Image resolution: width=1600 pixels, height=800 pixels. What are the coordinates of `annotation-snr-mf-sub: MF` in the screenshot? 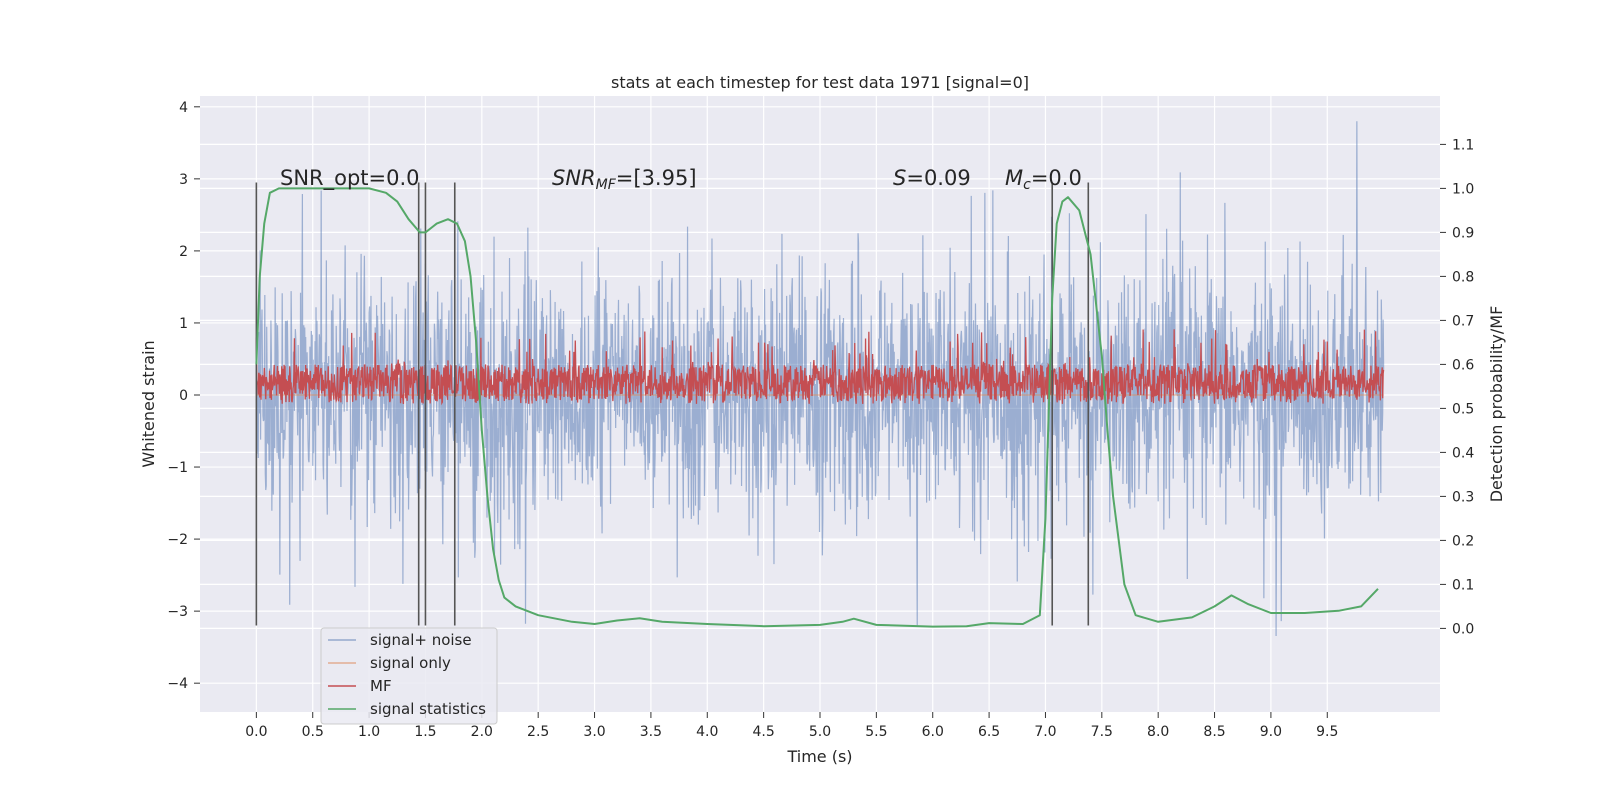 It's located at (606, 185).